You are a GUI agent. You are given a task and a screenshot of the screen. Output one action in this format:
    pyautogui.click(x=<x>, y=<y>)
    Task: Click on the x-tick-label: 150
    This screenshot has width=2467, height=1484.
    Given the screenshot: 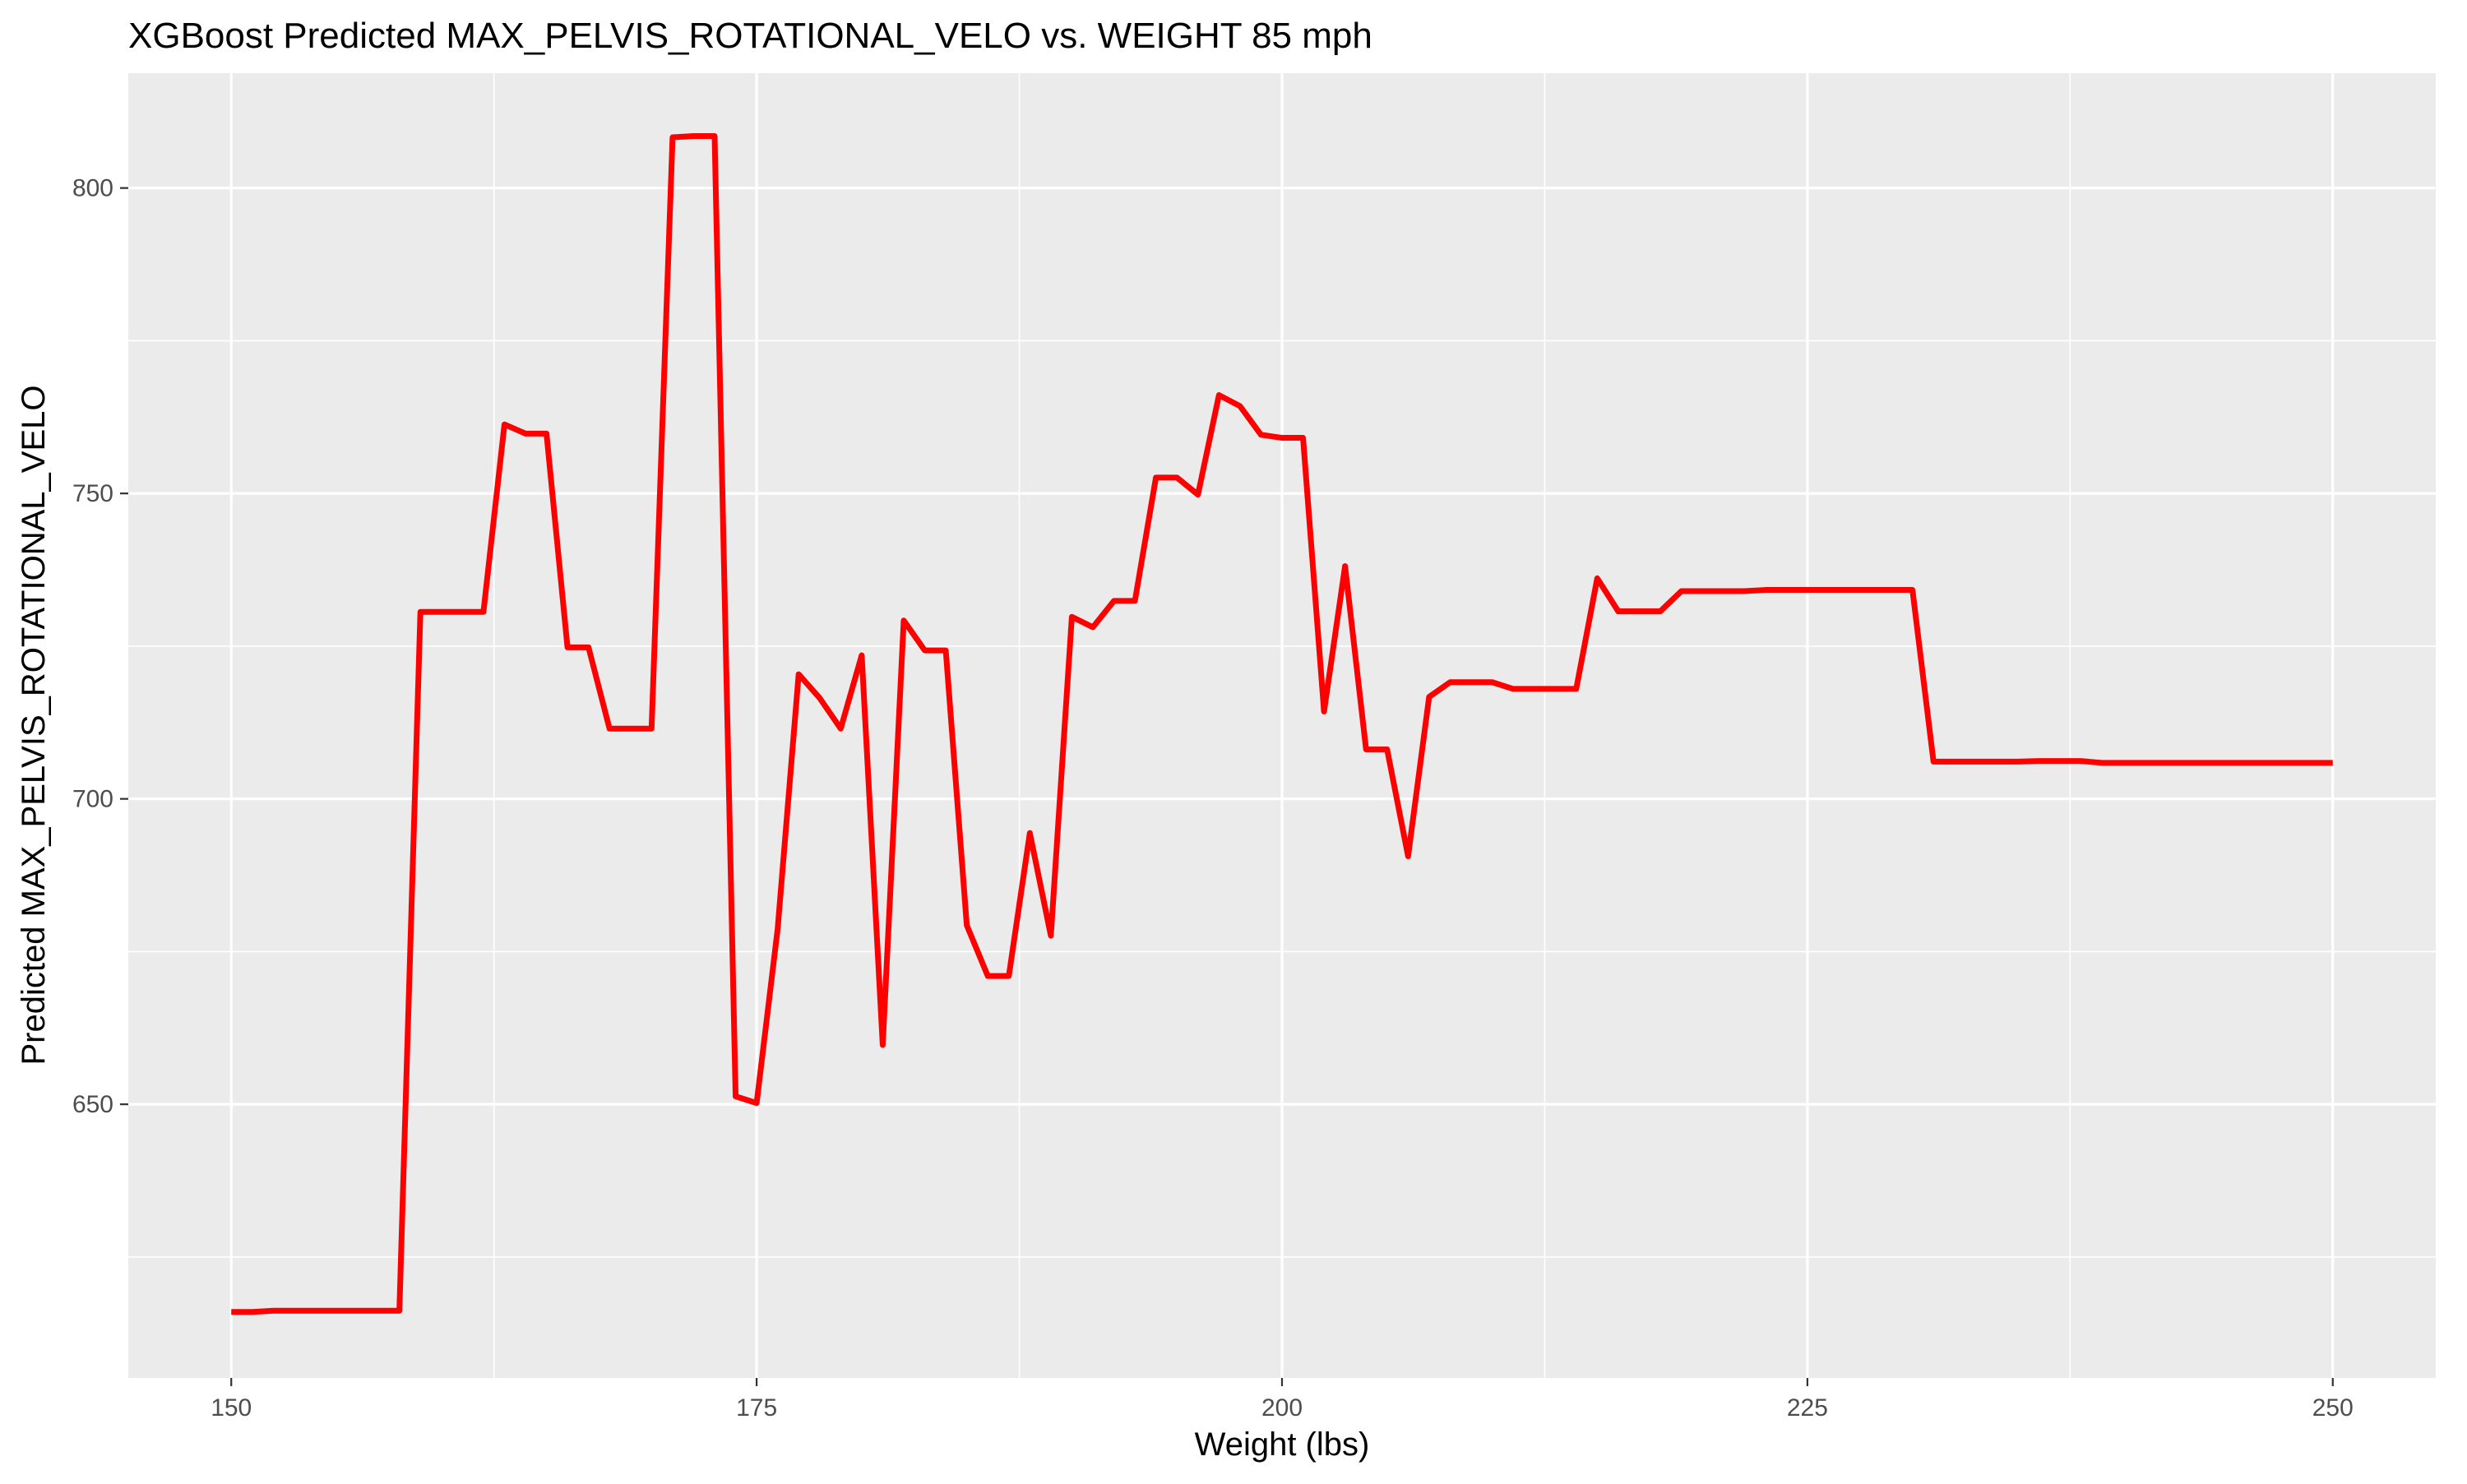 What is the action you would take?
    pyautogui.click(x=231, y=1408)
    